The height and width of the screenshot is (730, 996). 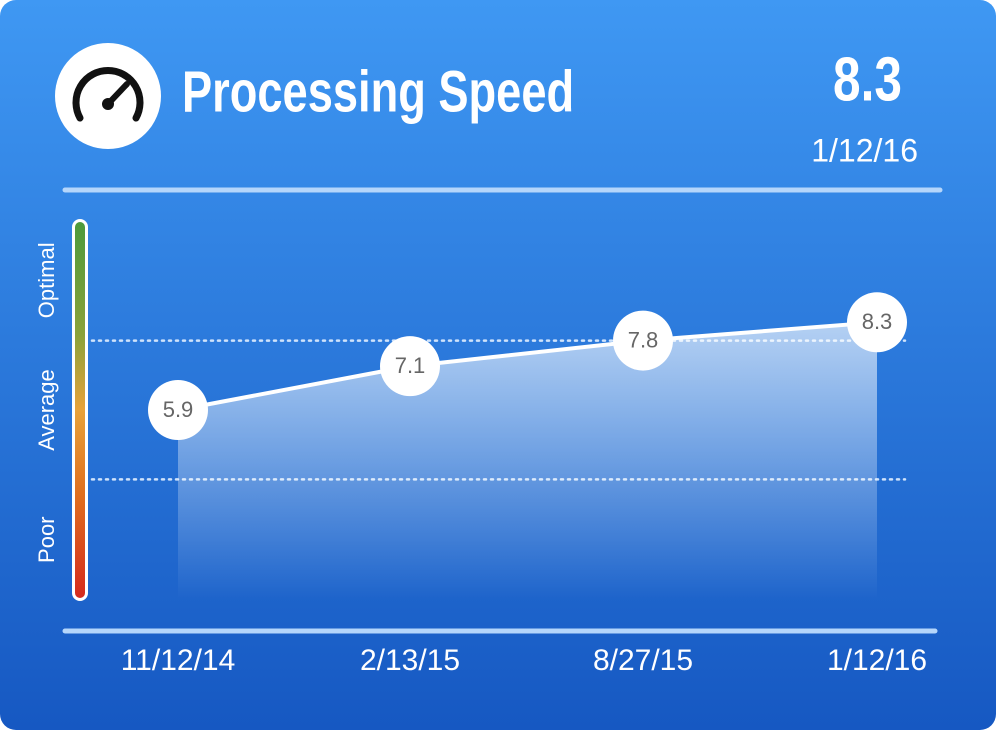 What do you see at coordinates (80, 410) in the screenshot?
I see `zone-bar` at bounding box center [80, 410].